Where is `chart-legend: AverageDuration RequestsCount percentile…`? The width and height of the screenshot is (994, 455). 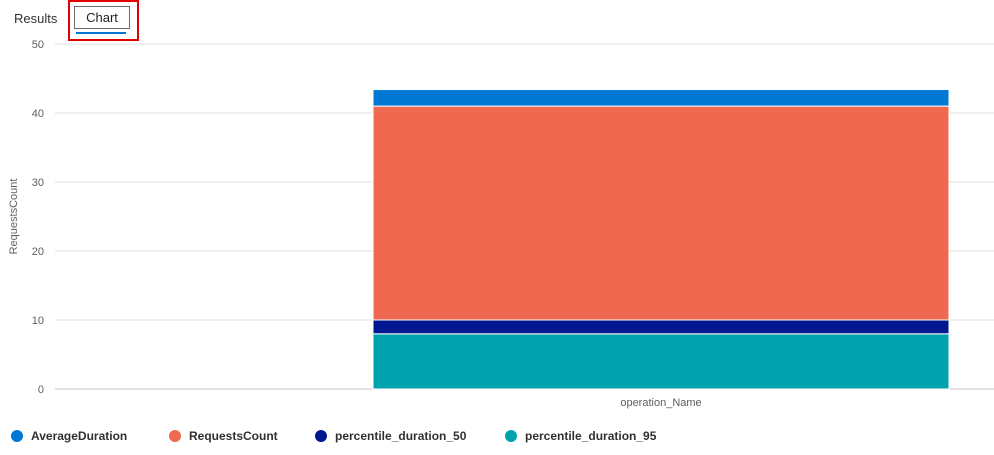
chart-legend: AverageDuration RequestsCount percentile… is located at coordinates (497, 436).